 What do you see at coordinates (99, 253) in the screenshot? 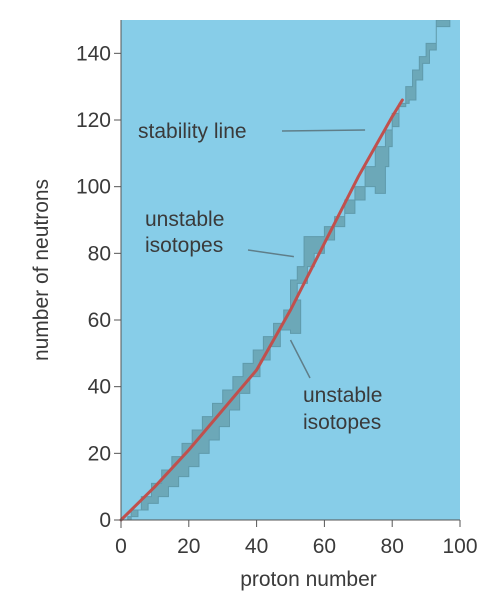
I see `y-tick-label-80: 80` at bounding box center [99, 253].